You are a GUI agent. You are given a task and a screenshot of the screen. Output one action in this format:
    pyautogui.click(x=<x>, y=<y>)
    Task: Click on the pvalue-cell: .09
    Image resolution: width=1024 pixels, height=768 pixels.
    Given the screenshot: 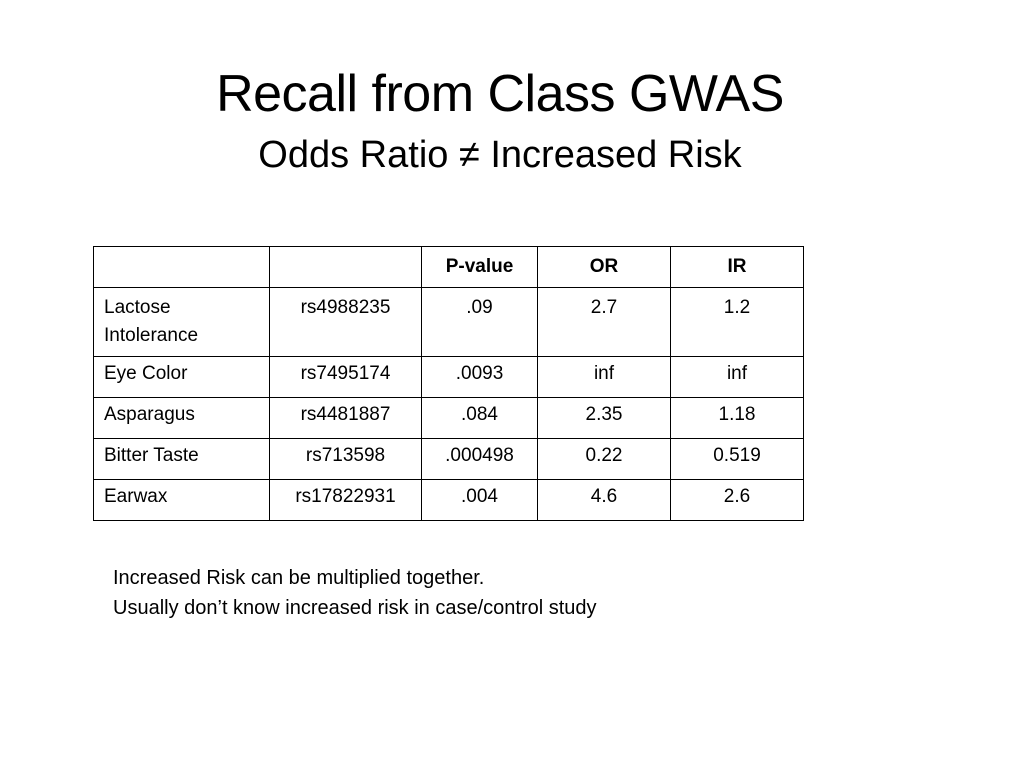 What is the action you would take?
    pyautogui.click(x=479, y=322)
    